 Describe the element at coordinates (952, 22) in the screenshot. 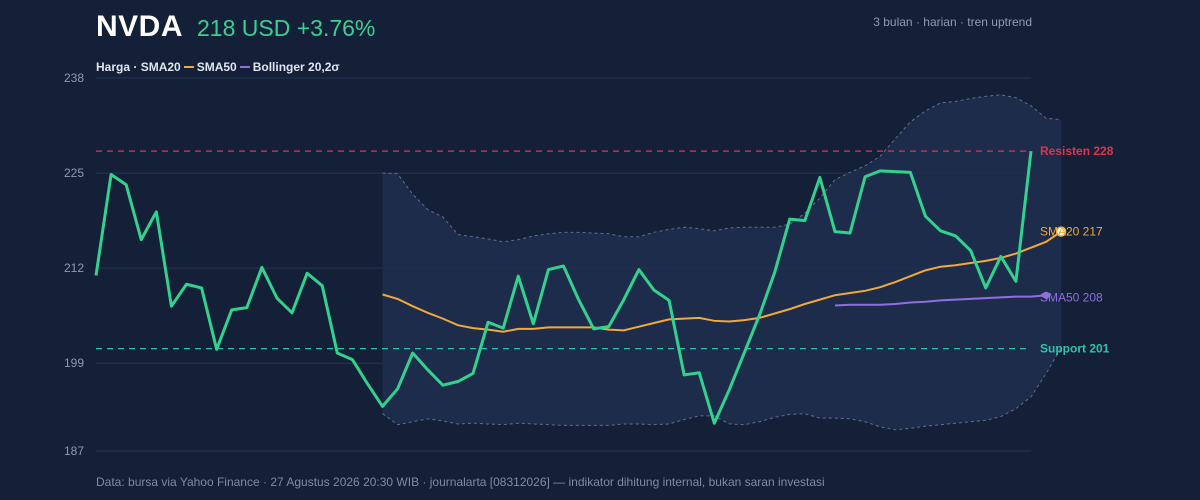

I see `chart-meta: 3 bulan · harian · tren uptrend` at that location.